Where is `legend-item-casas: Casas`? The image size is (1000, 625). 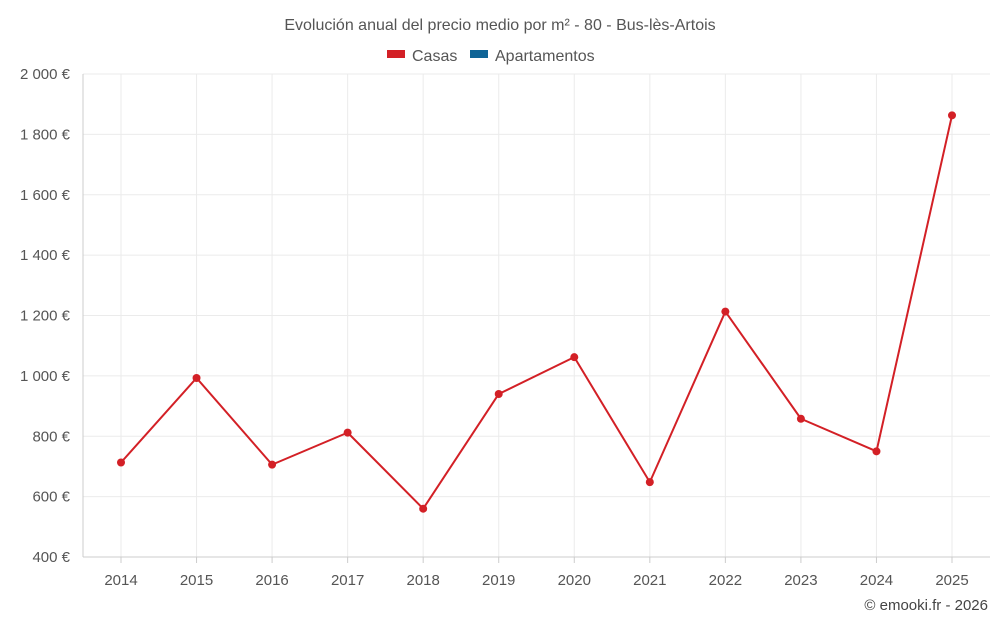 legend-item-casas: Casas is located at coordinates (422, 56).